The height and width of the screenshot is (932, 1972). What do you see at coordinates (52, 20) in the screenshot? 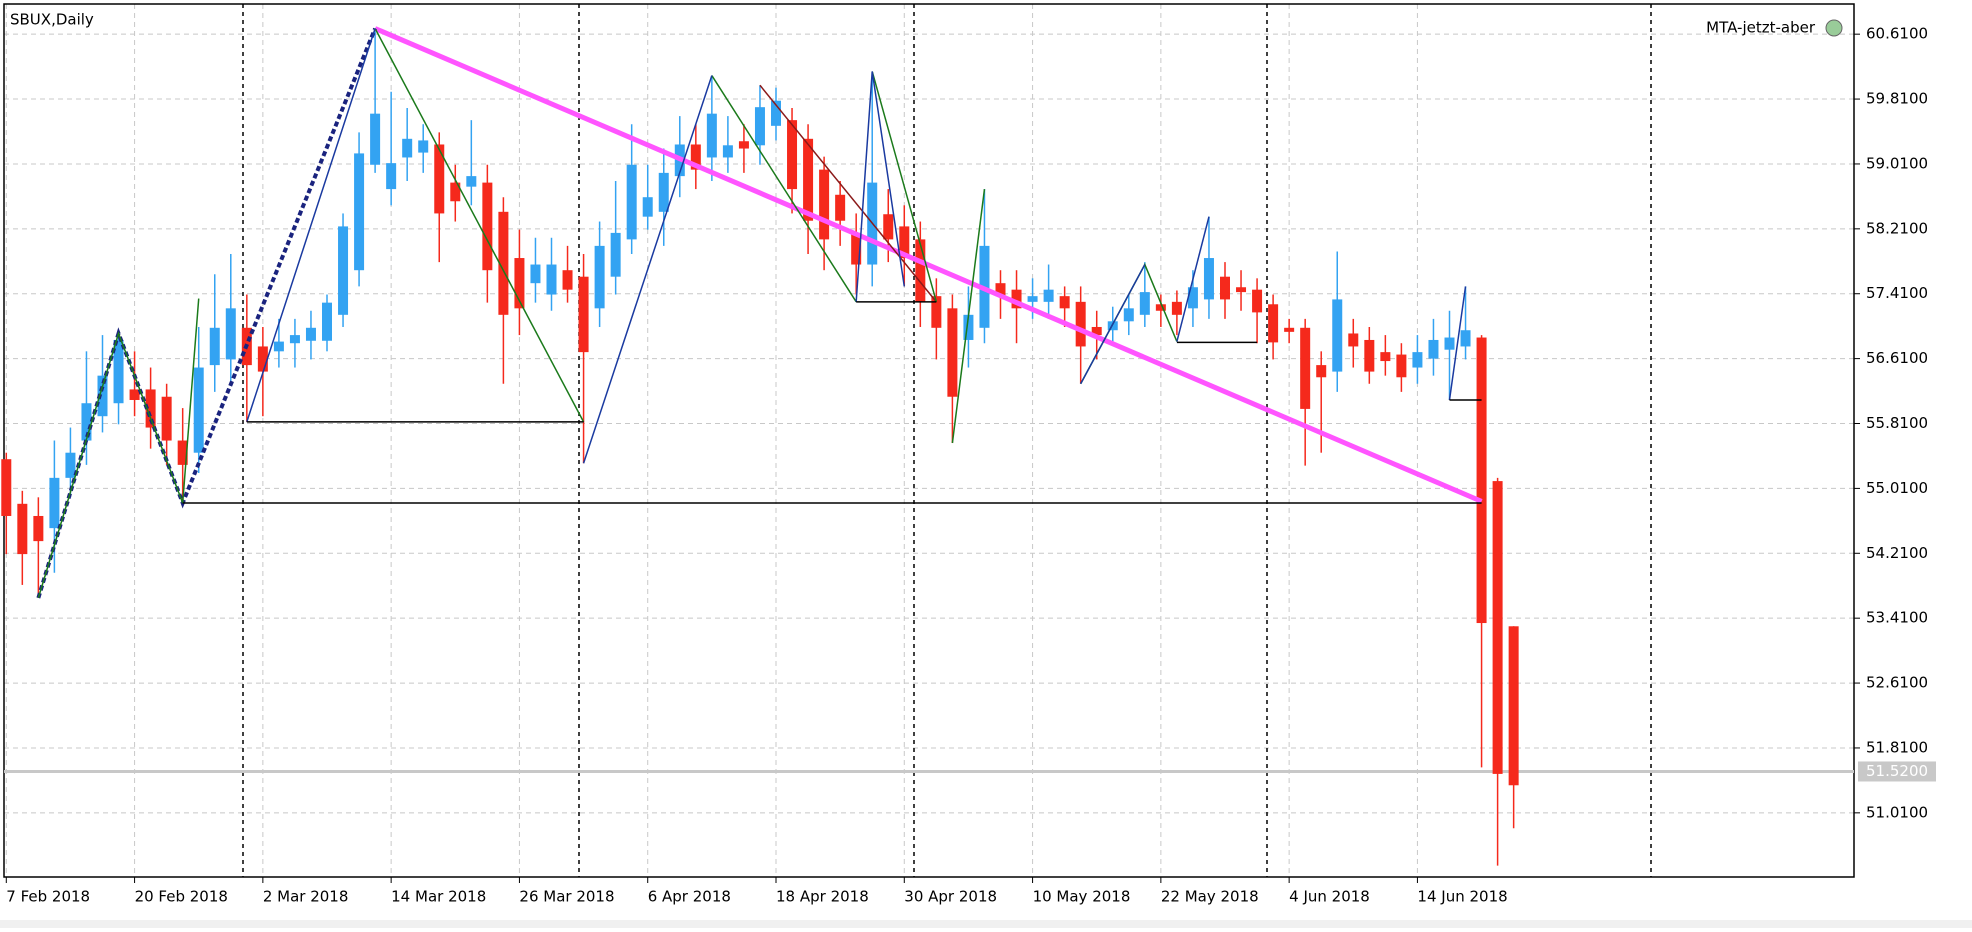
I see `chart-title: SBUX,Daily` at bounding box center [52, 20].